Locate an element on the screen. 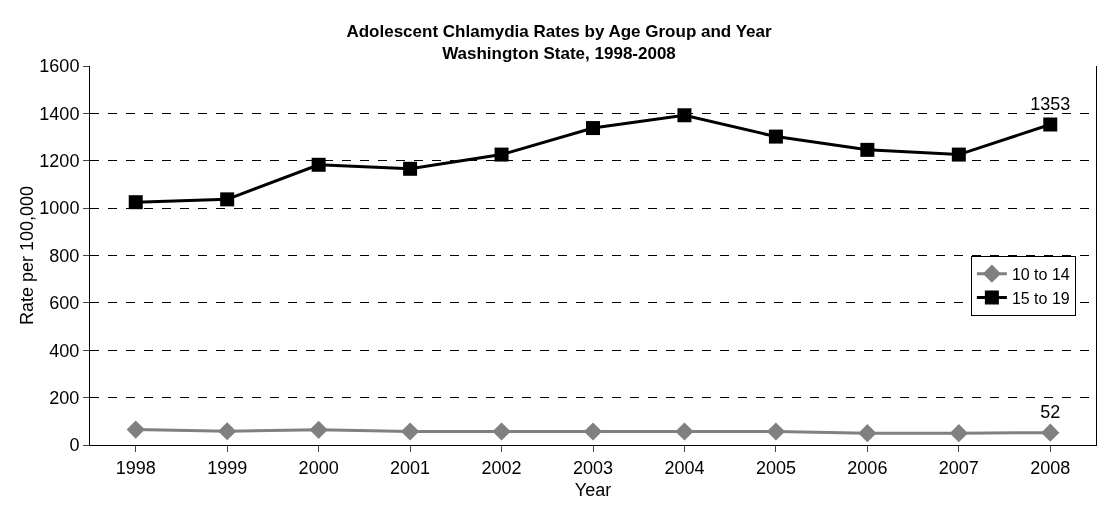 This screenshot has width=1118, height=527. x-tick-label: 2008 is located at coordinates (1050, 467).